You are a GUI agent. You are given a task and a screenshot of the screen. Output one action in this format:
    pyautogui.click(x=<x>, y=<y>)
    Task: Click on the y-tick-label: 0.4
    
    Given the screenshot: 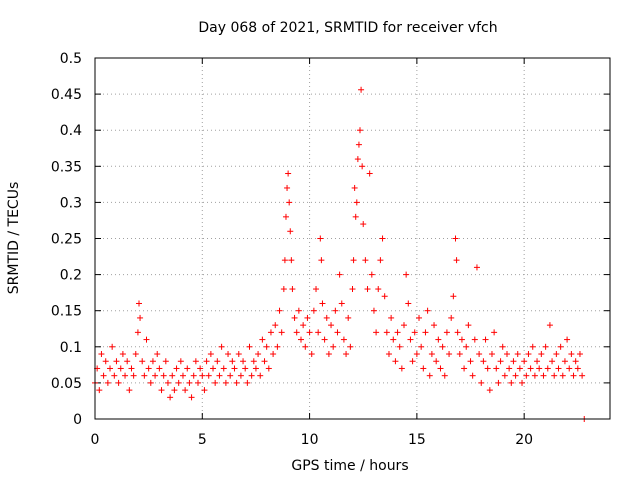 What is the action you would take?
    pyautogui.click(x=71, y=131)
    